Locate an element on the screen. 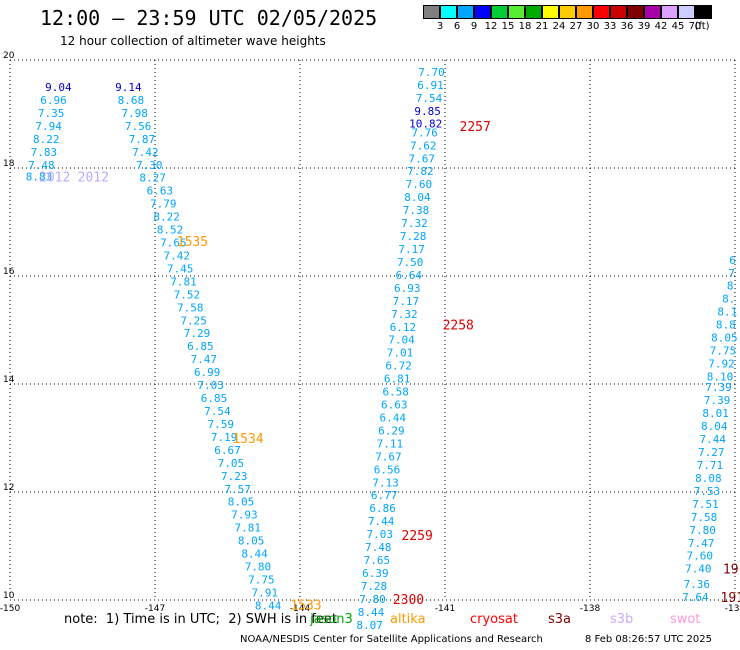 The image size is (740, 650). wave-height-value: 7.79 is located at coordinates (163, 204).